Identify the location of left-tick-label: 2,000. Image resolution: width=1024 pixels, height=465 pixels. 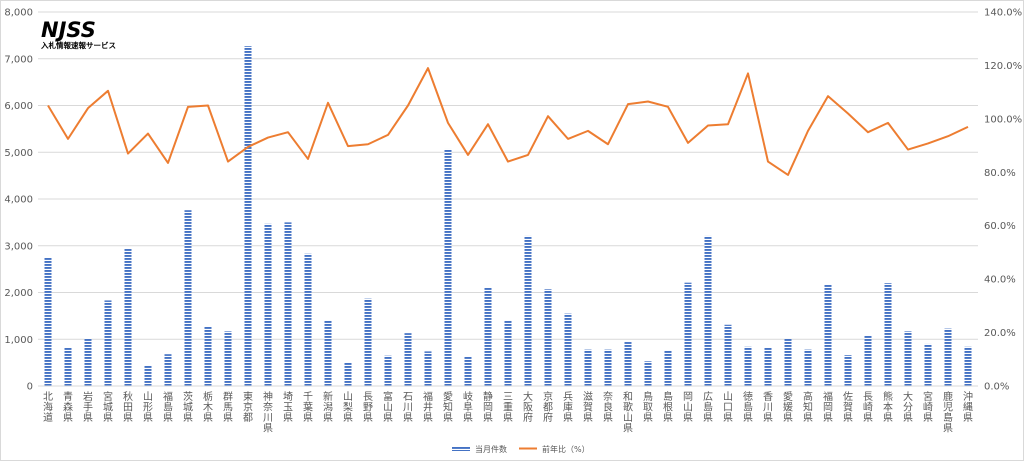
(18, 293).